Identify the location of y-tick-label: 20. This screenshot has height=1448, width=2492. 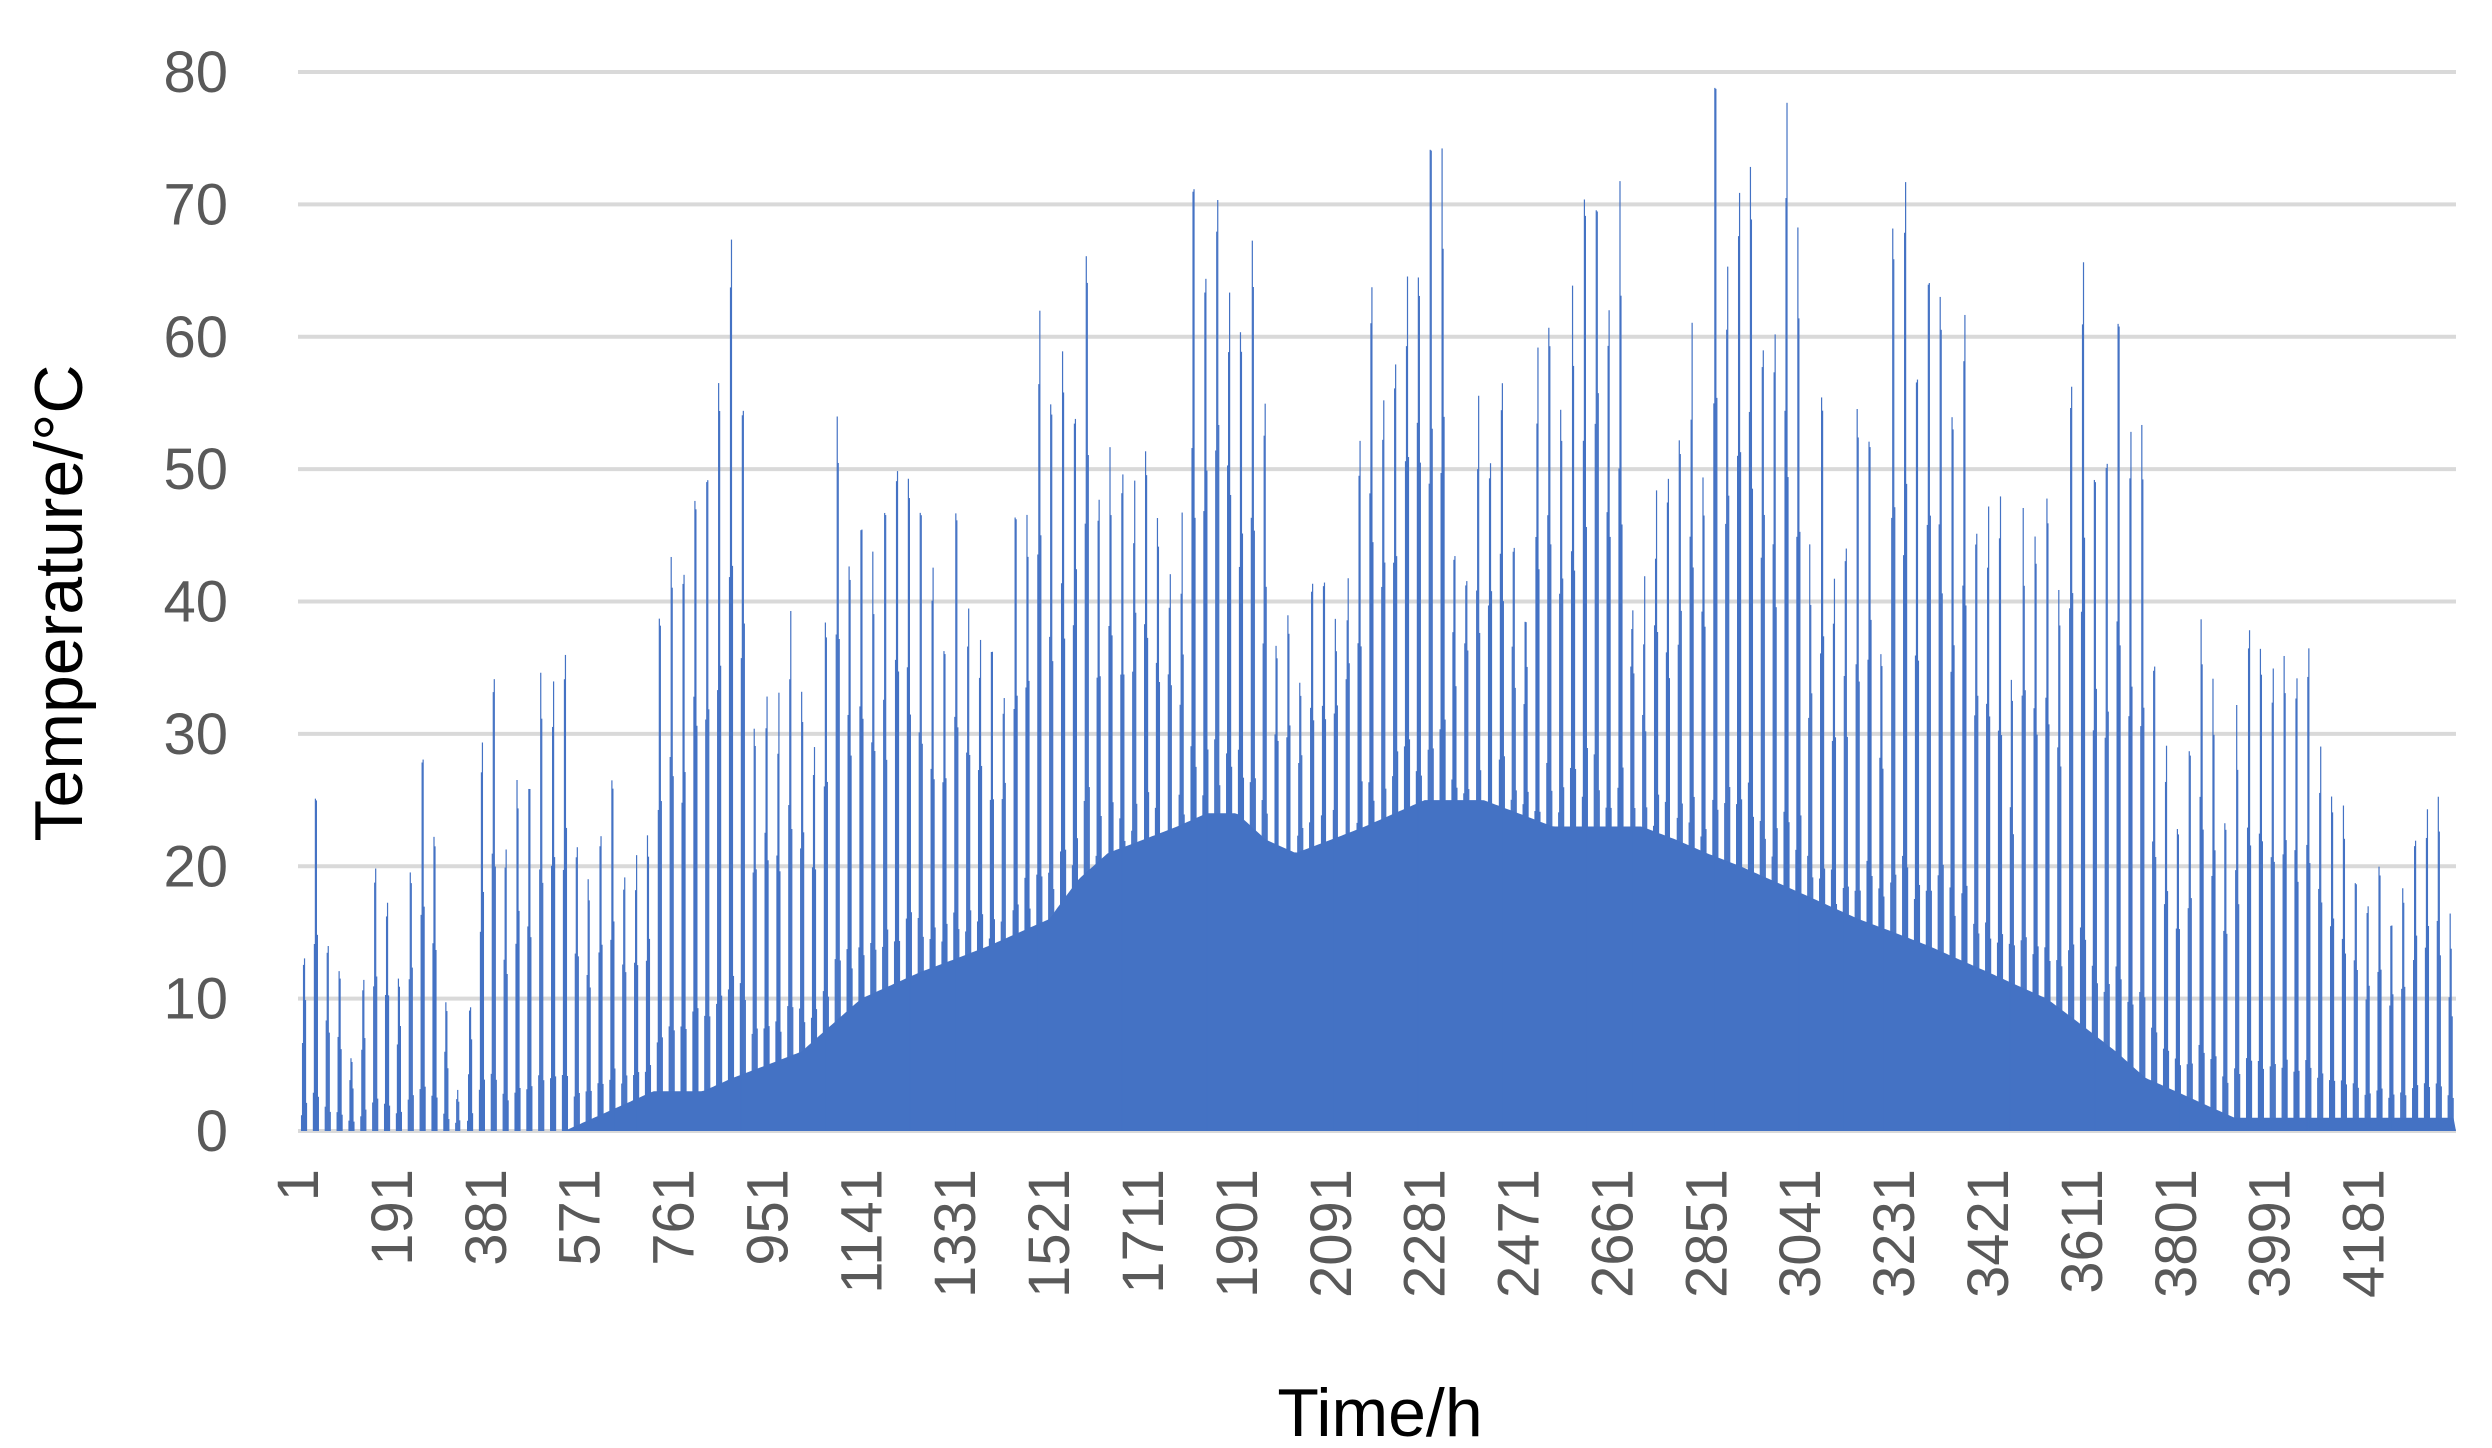
(195, 866).